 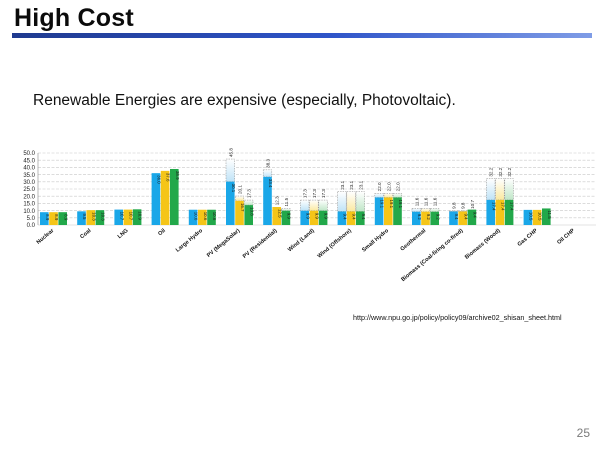 I want to click on bar-data-label: 19.1, so click(x=400, y=203).